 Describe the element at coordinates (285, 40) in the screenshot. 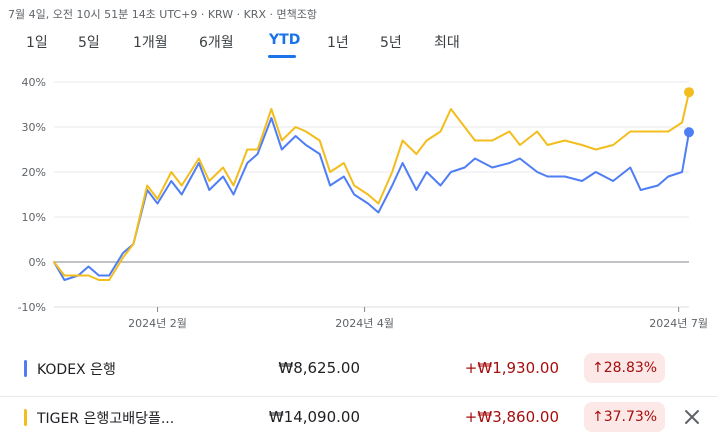

I see `tab-ytd: YTD` at that location.